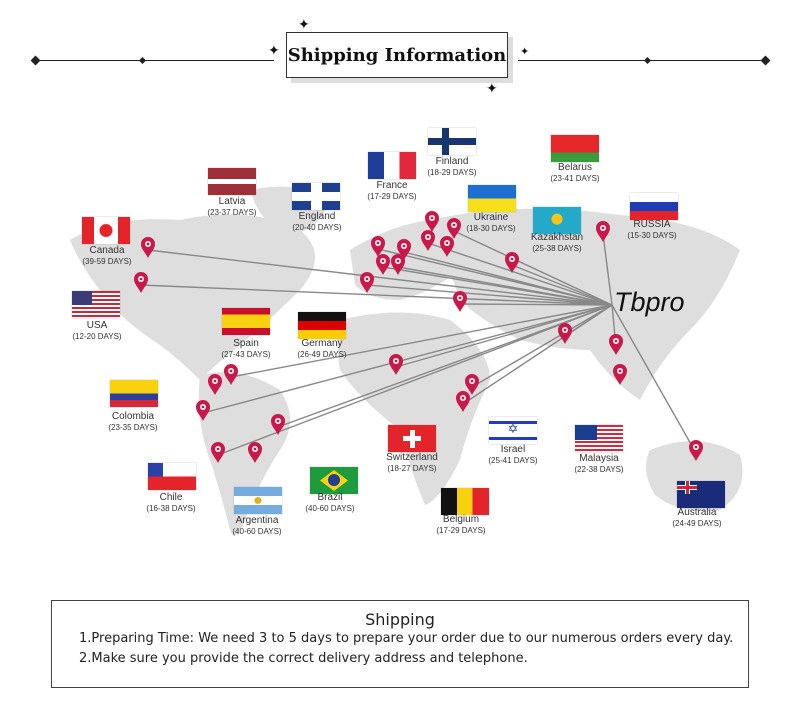  What do you see at coordinates (491, 217) in the screenshot?
I see `country-name: Ukraine` at bounding box center [491, 217].